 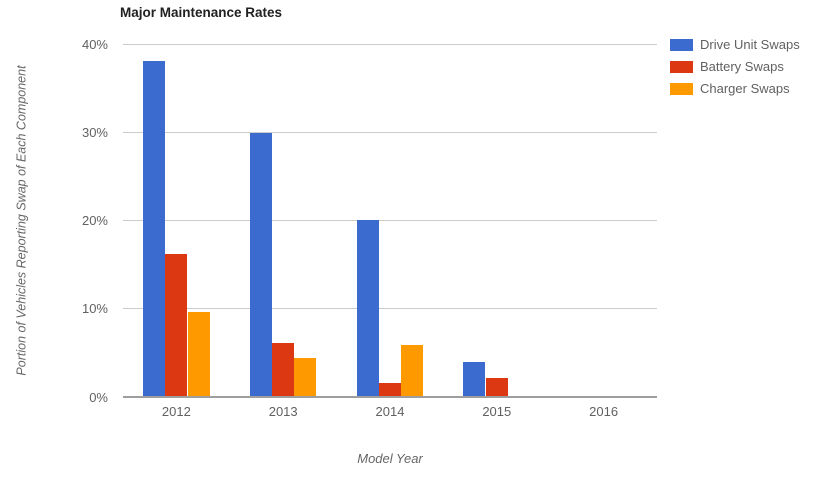 I want to click on x-tick-label: 2015, so click(x=497, y=411).